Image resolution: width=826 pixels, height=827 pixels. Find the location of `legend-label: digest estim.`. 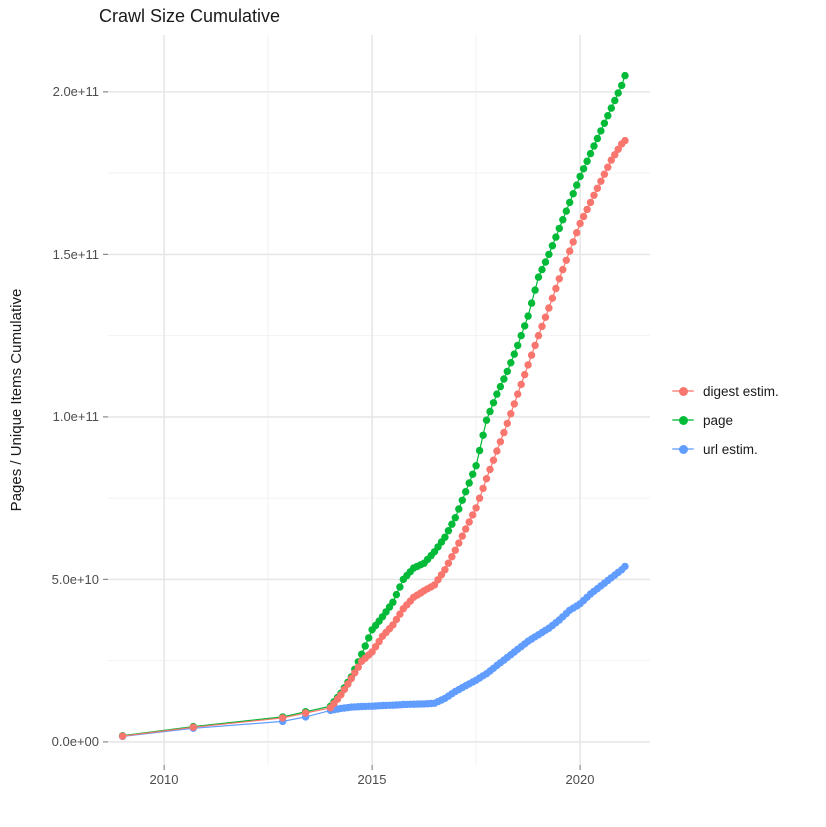

legend-label: digest estim. is located at coordinates (741, 391).